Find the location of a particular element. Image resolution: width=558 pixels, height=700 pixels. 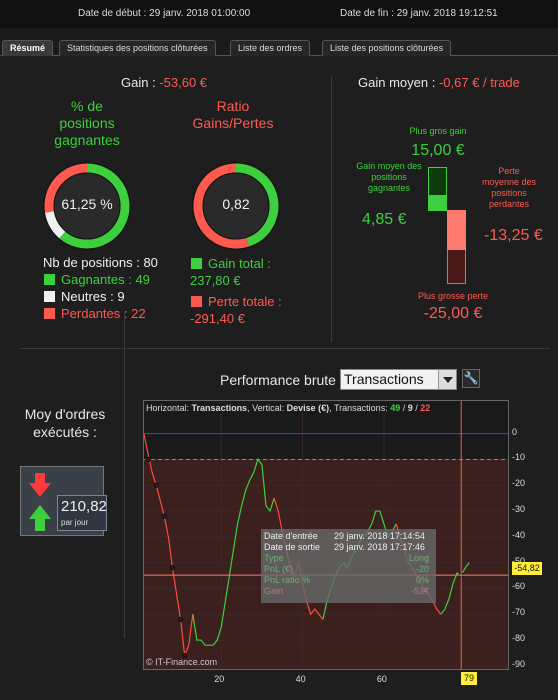

tab-resume: Résumé is located at coordinates (28, 48).